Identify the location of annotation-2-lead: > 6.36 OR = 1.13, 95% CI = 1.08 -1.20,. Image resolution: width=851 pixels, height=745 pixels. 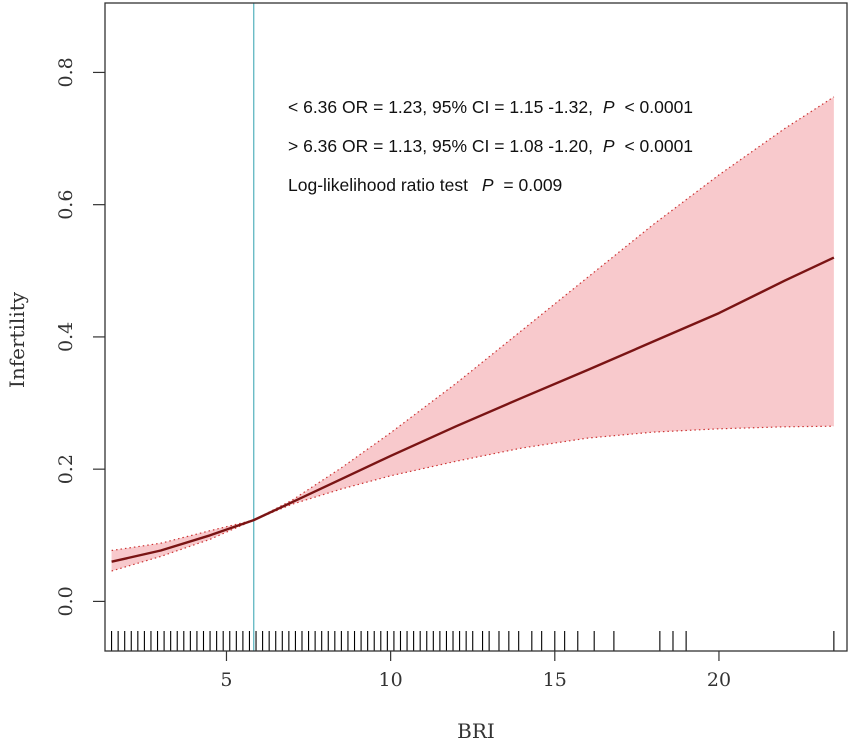
(440, 146).